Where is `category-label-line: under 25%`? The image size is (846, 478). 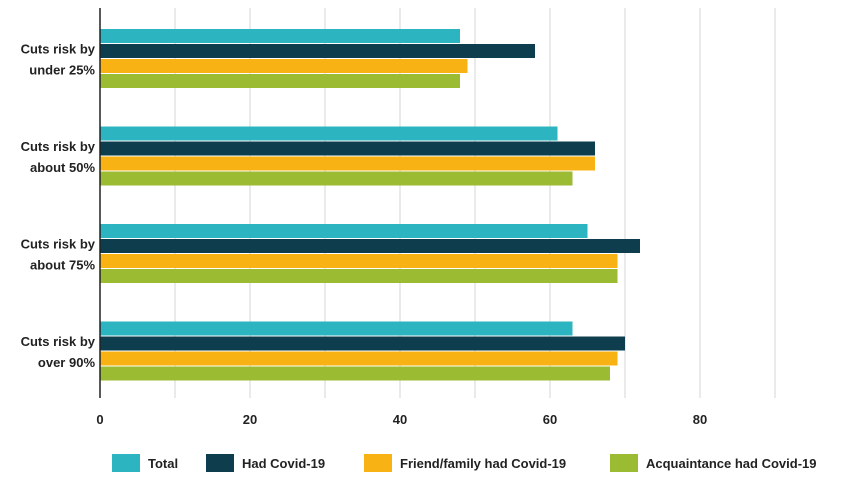 category-label-line: under 25% is located at coordinates (62, 70).